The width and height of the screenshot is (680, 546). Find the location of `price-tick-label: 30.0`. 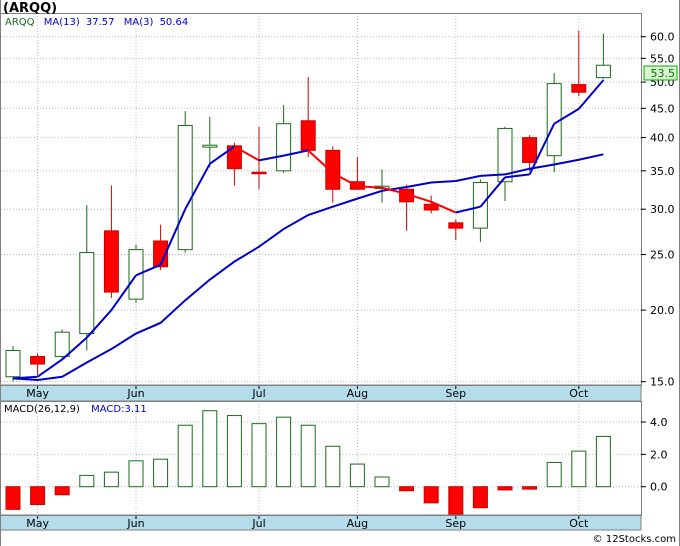

price-tick-label: 30.0 is located at coordinates (662, 209).